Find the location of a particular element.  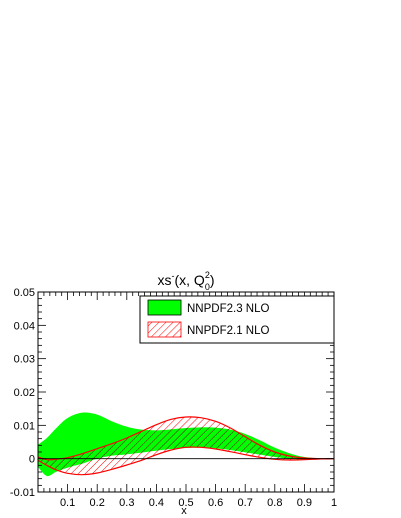

y-tick-label: 0.02 is located at coordinates (24, 393).